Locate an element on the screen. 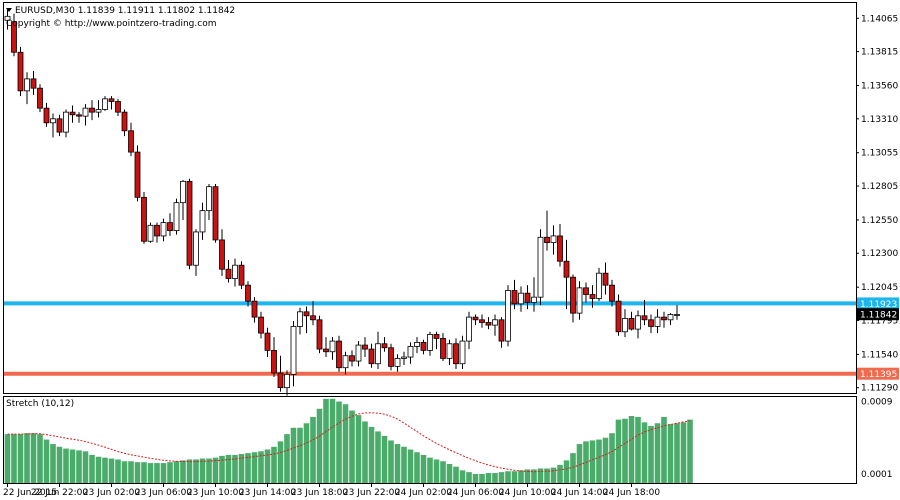 The width and height of the screenshot is (900, 500). resistance-price-tag: 1.11923 is located at coordinates (878, 303).